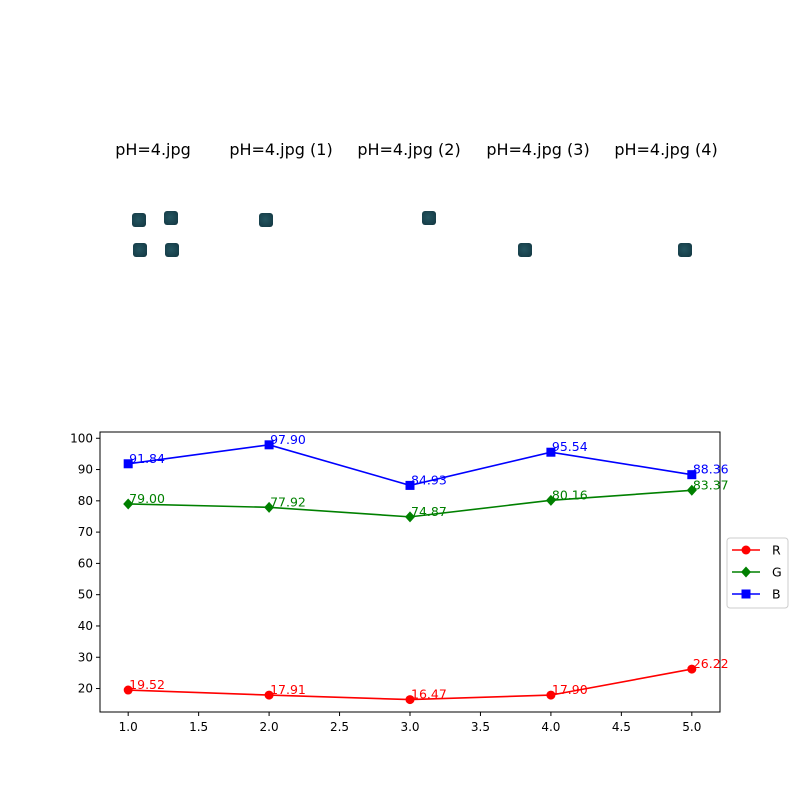 The width and height of the screenshot is (800, 800). I want to click on data-label-b: 88.36, so click(711, 469).